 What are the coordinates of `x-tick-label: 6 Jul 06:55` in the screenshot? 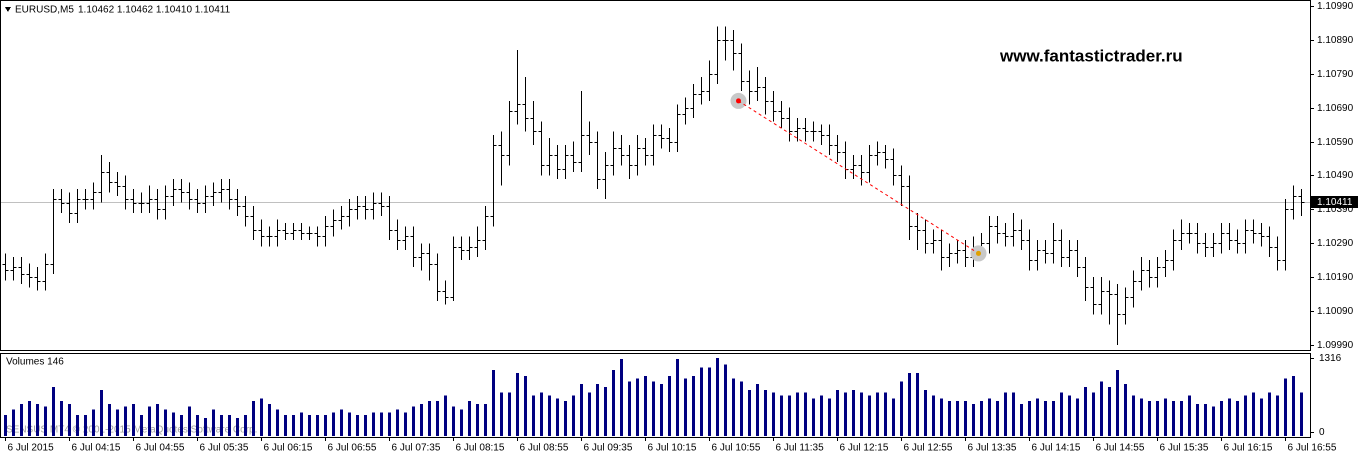 It's located at (352, 448).